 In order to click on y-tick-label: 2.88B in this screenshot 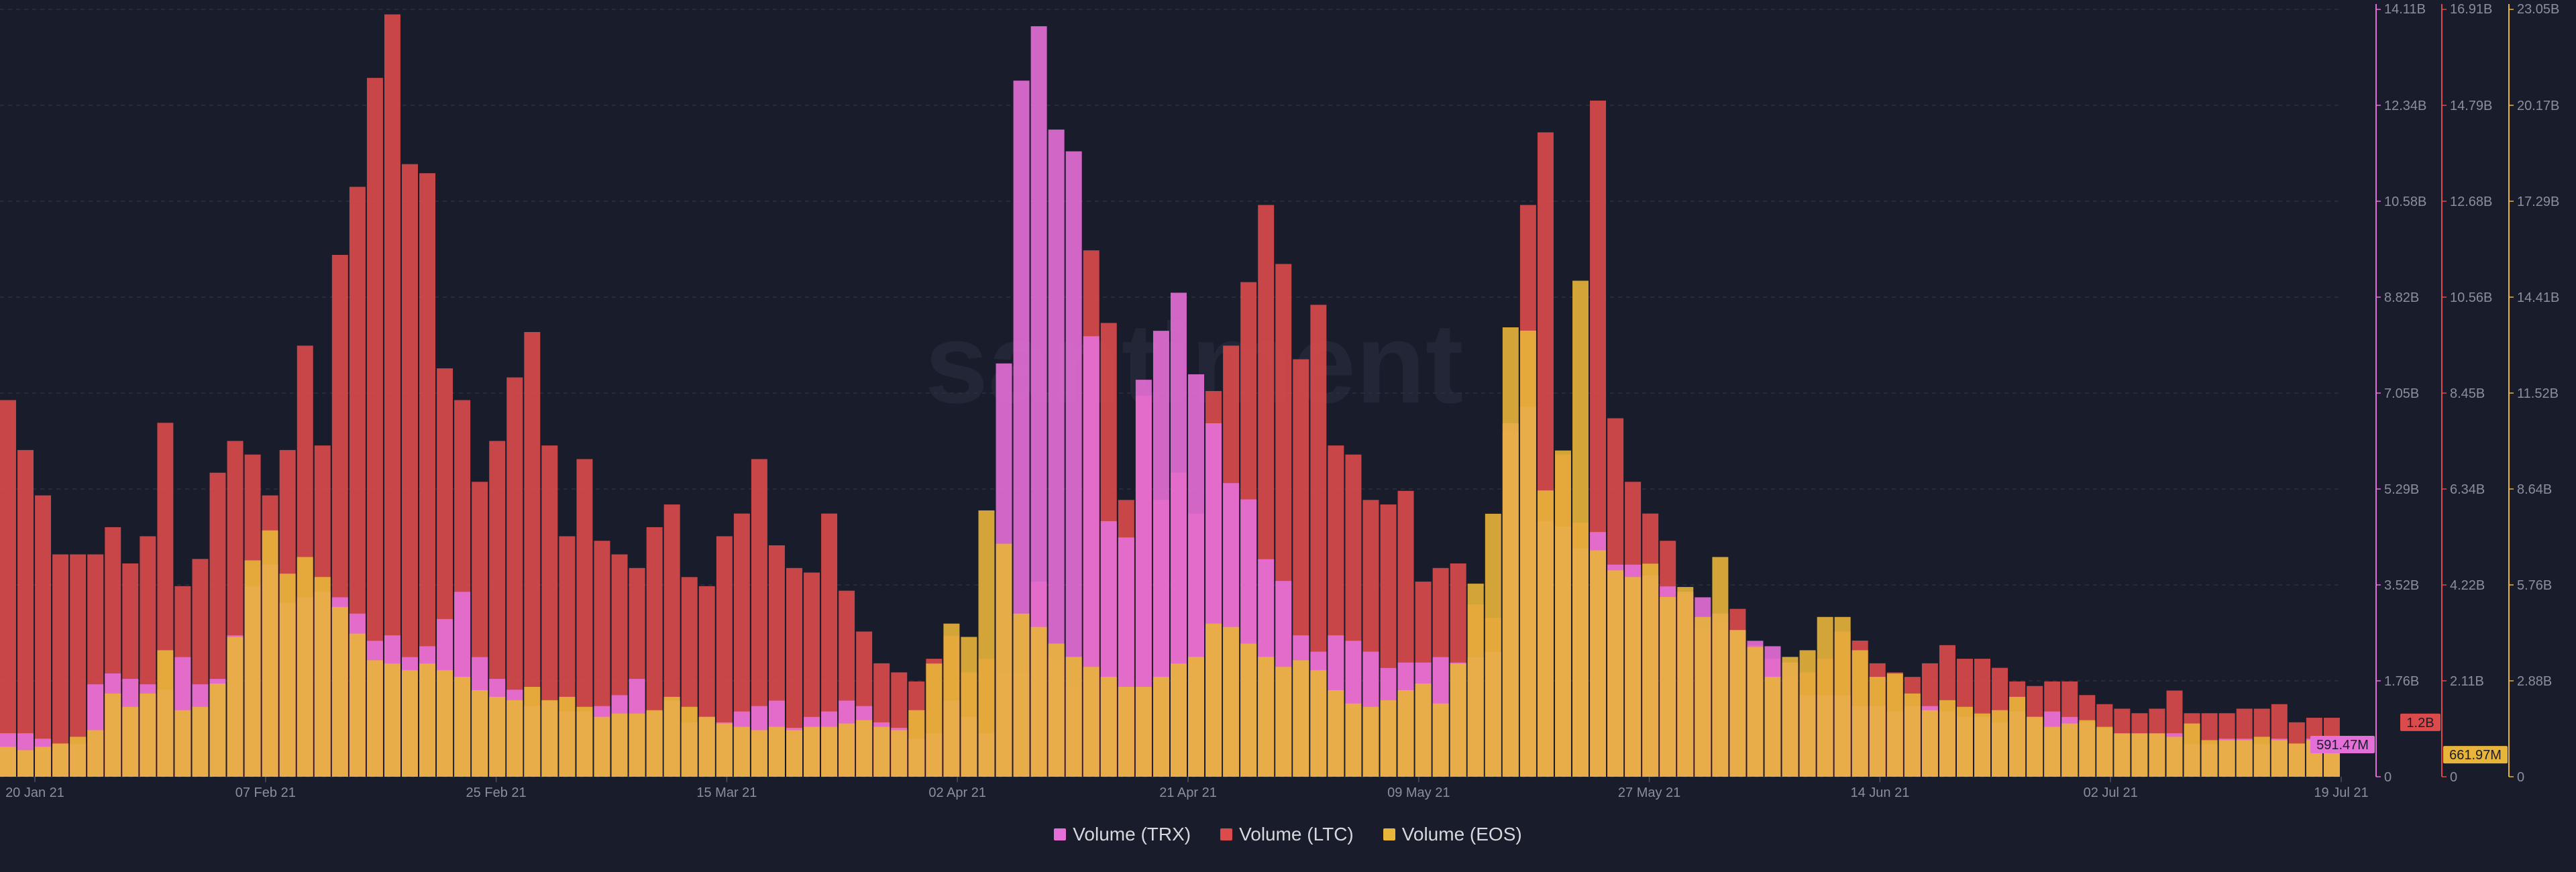, I will do `click(2534, 681)`.